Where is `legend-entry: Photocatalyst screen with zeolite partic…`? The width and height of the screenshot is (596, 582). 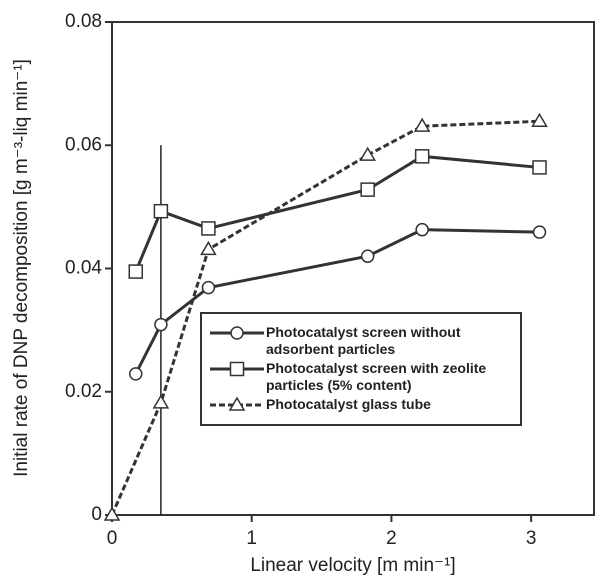 legend-entry: Photocatalyst screen with zeolite partic… is located at coordinates (361, 377).